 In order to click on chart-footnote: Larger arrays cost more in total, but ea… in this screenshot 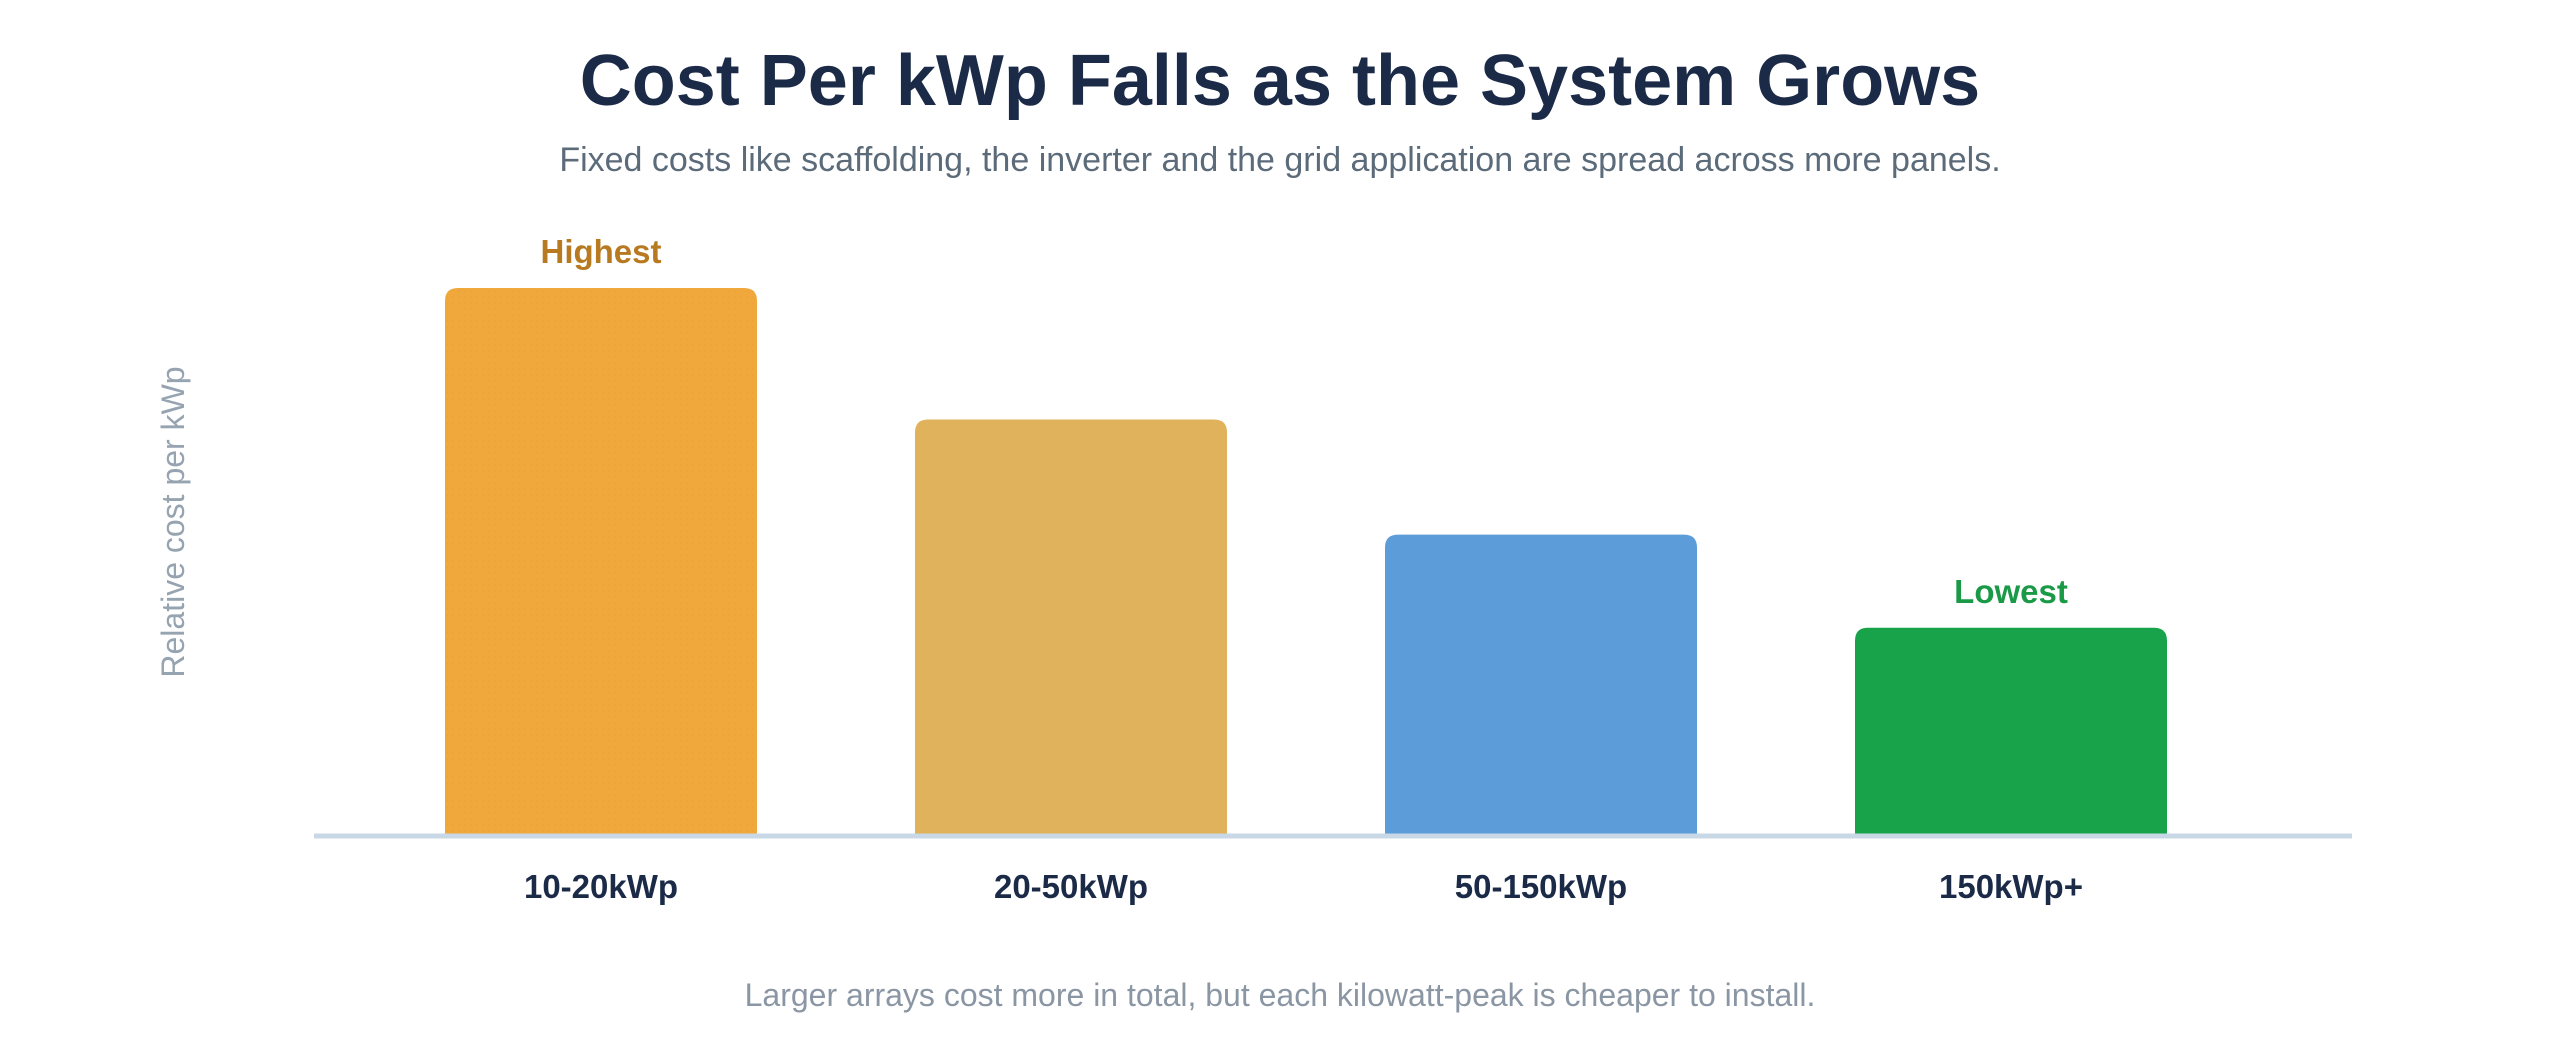, I will do `click(1280, 995)`.